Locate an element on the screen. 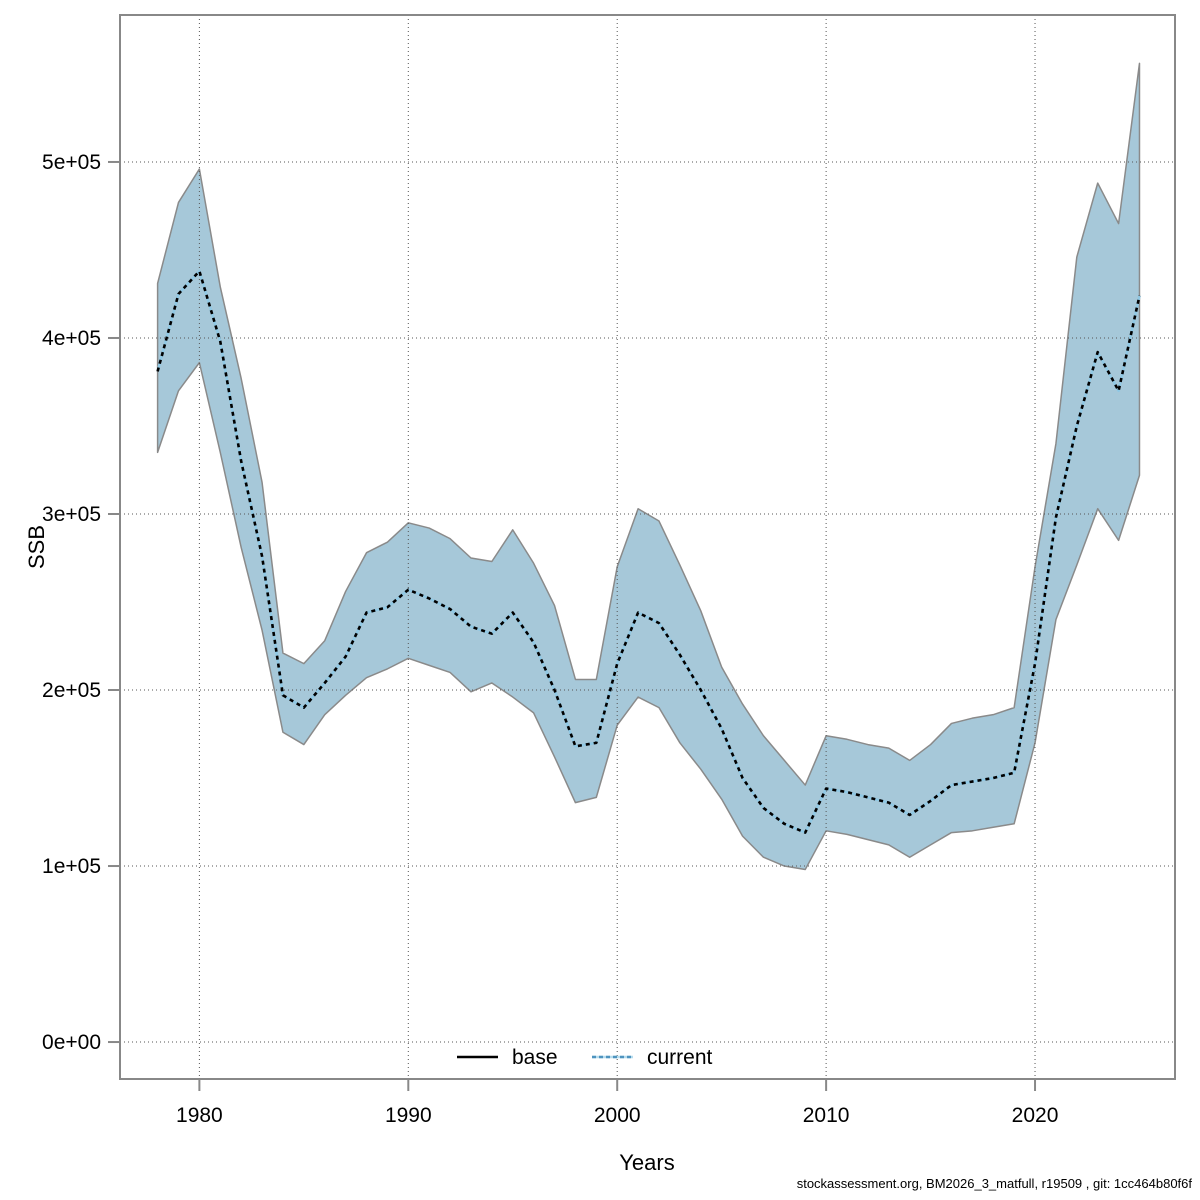 The width and height of the screenshot is (1200, 1200). legend-base-label: base is located at coordinates (535, 1057).